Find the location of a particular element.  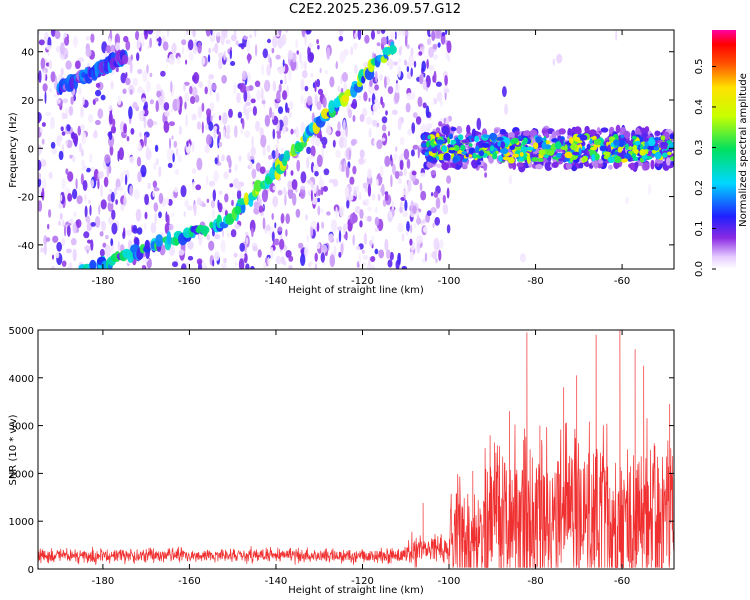

snr-y-axis-label: SNR (10 * v/v) is located at coordinates (13, 449).